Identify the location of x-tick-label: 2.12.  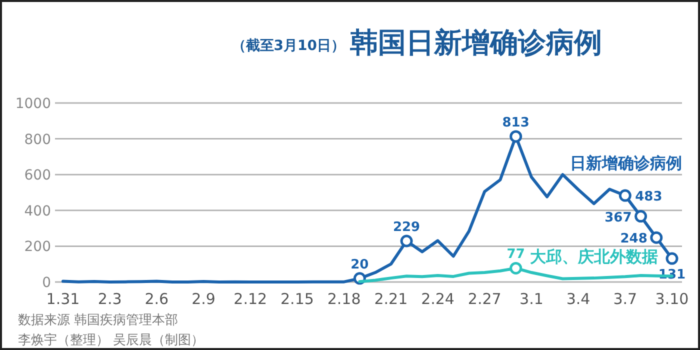
(251, 299).